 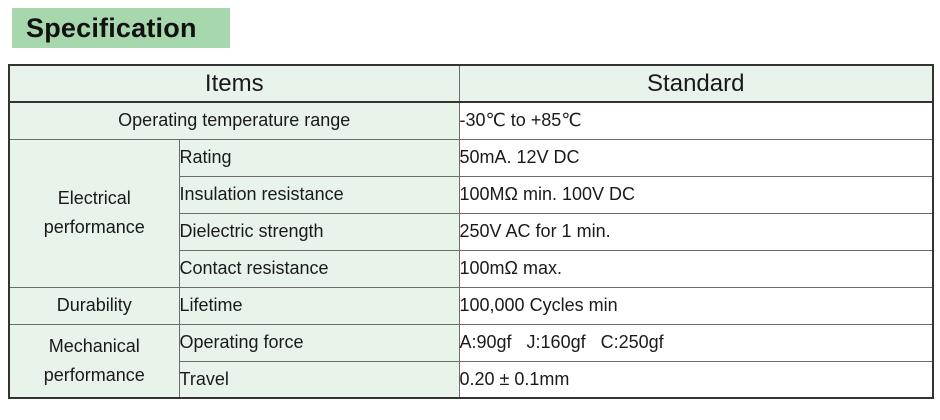 I want to click on item-operating-temperature: Operating temperature range, so click(x=234, y=120).